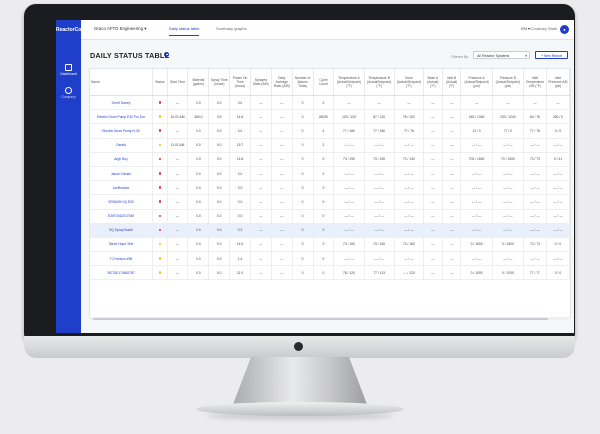 The width and height of the screenshot is (600, 434). I want to click on gear-icon, so click(166, 54).